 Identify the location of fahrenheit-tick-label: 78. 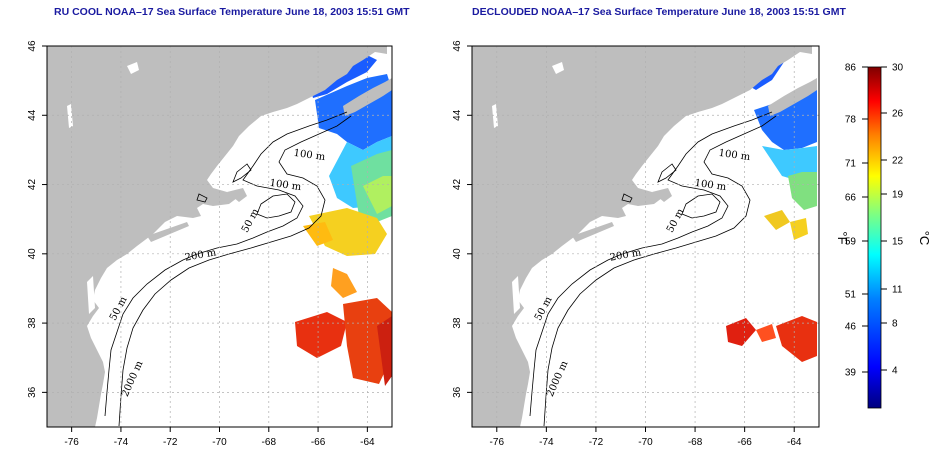
(851, 120).